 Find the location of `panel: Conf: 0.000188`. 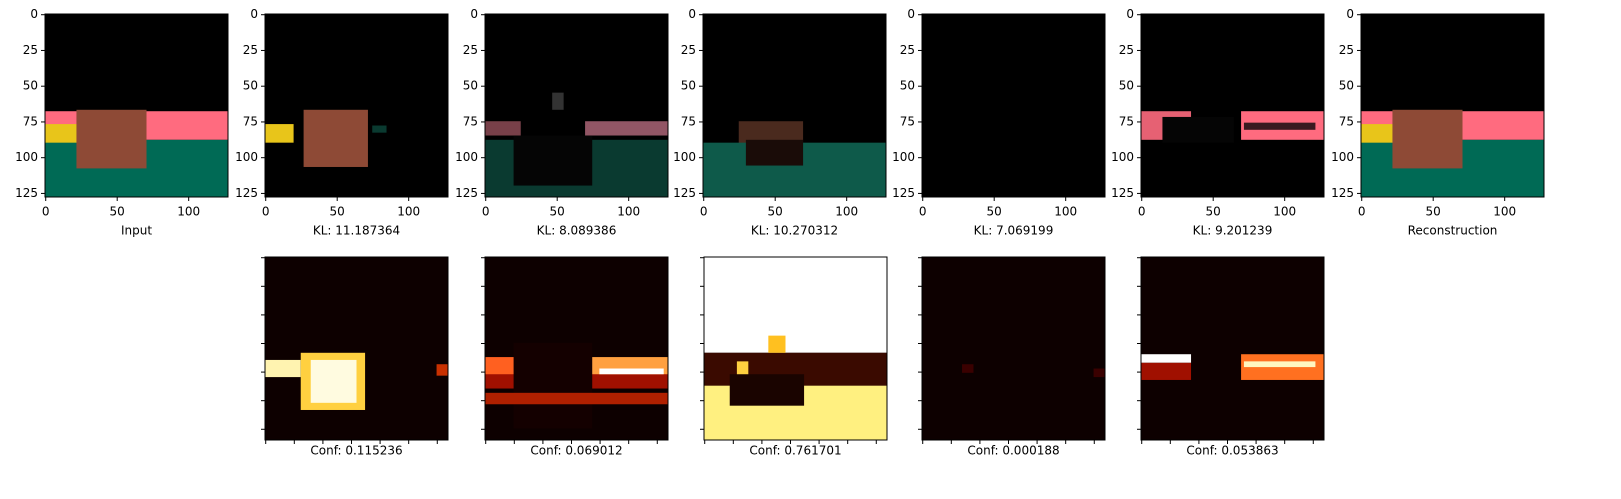

panel: Conf: 0.000188 is located at coordinates (1012, 357).